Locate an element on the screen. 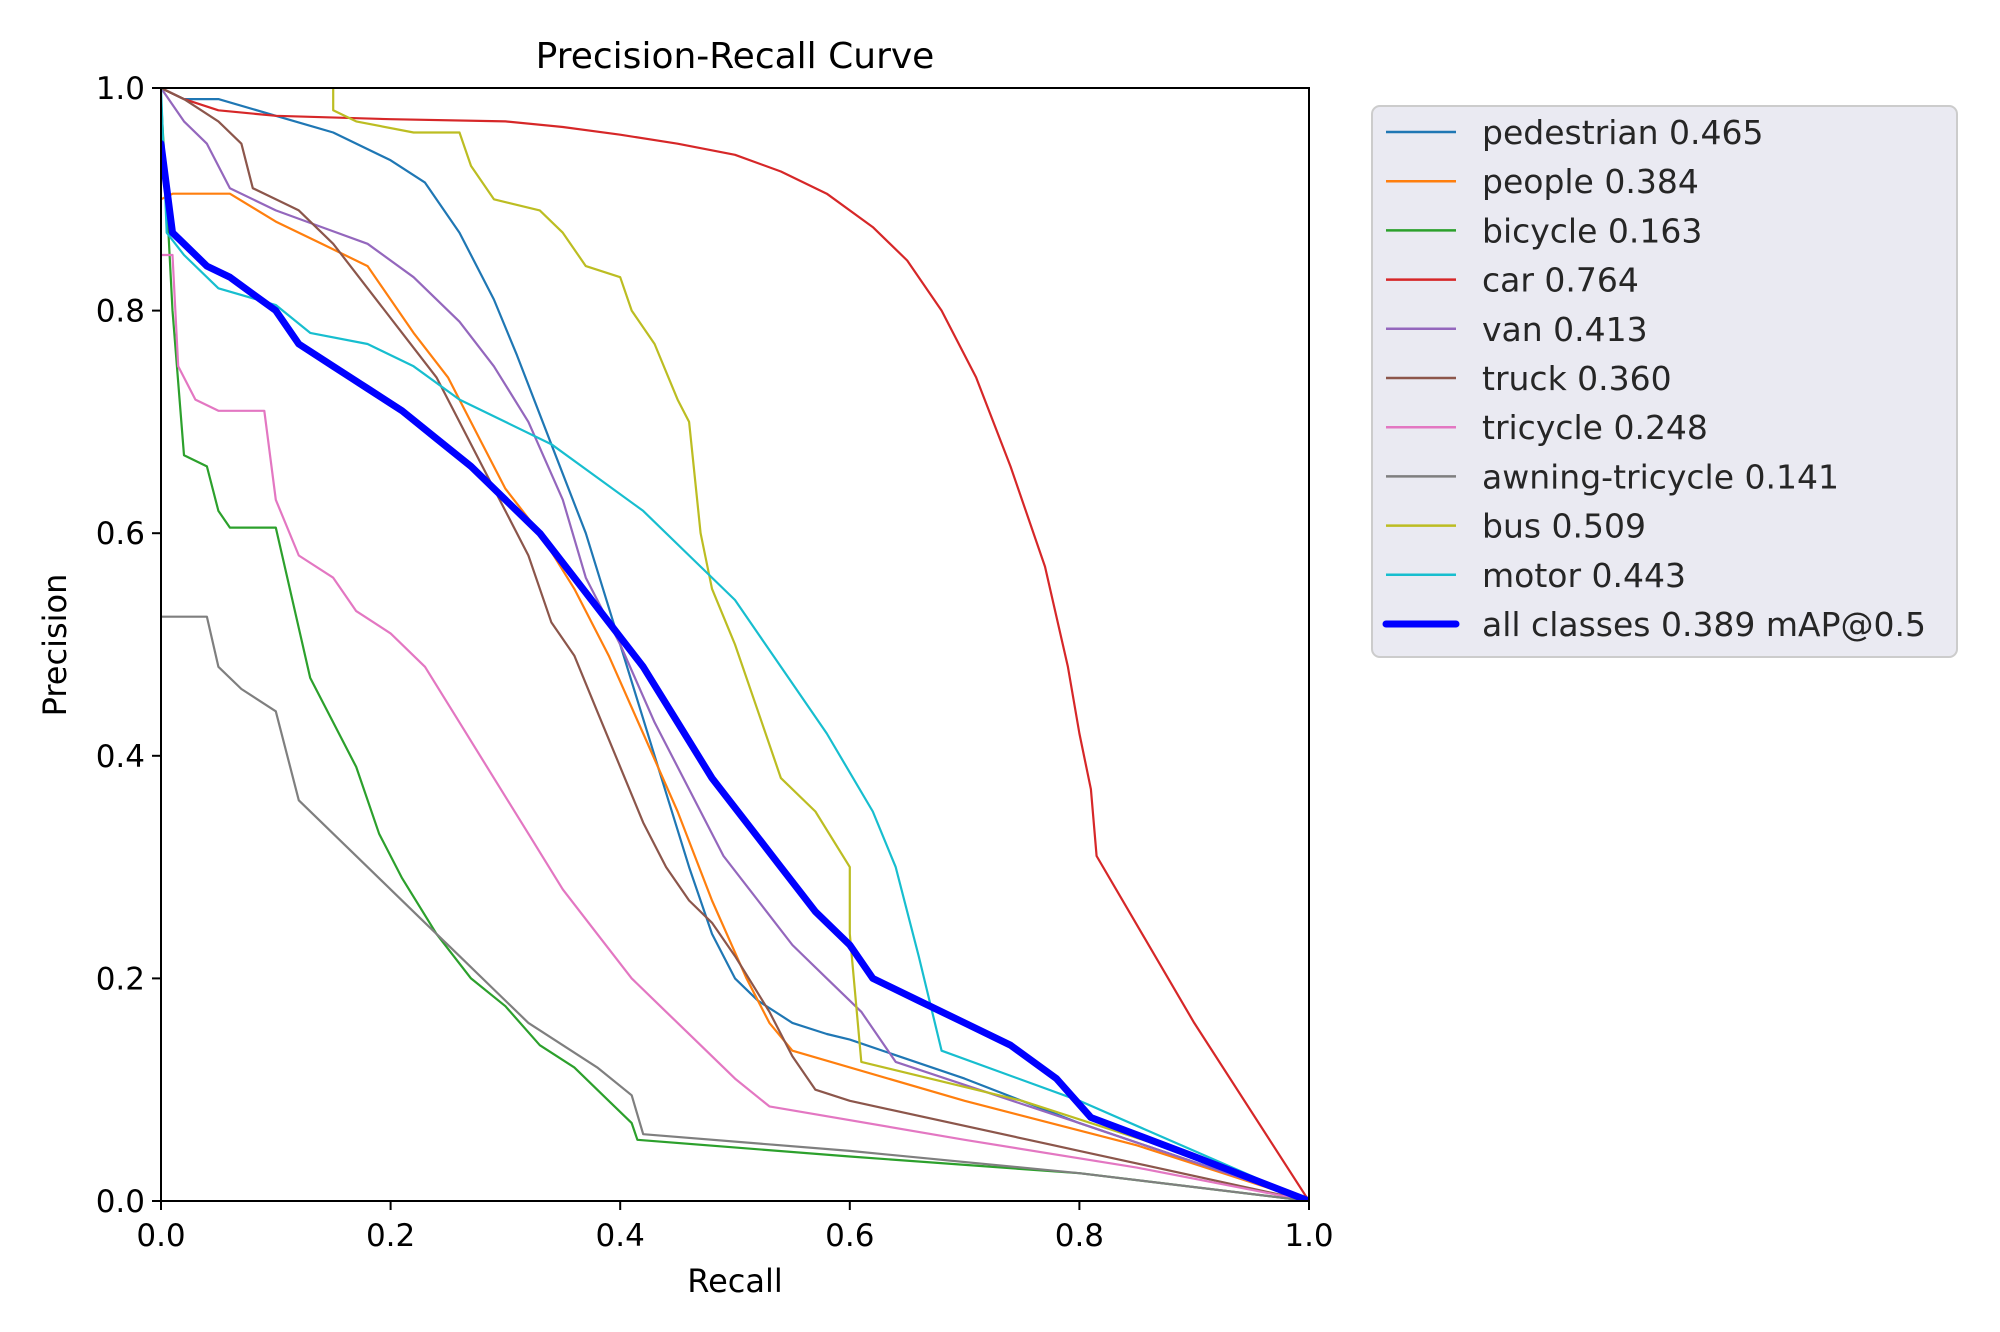 This screenshot has height=1332, width=2000. legend-entry-label: all classes 0.389 mAP@0.5 is located at coordinates (1704, 624).